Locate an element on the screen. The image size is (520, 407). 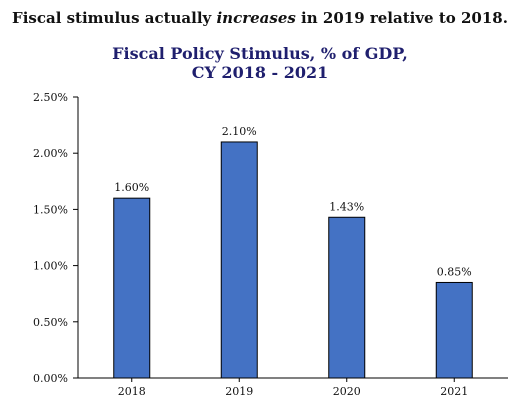
chart-title: Fiscal Policy Stimulus, % of GDP, is located at coordinates (260, 53).